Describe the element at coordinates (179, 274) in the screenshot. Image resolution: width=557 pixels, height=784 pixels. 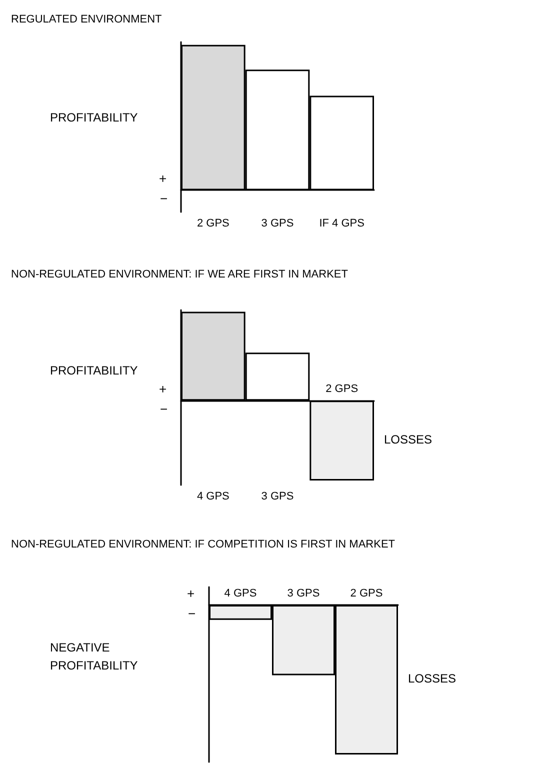
I see `chart-title: NON-REGULATED ENVIRONMENT: IF WE ARE FIRST IN MARKET` at that location.